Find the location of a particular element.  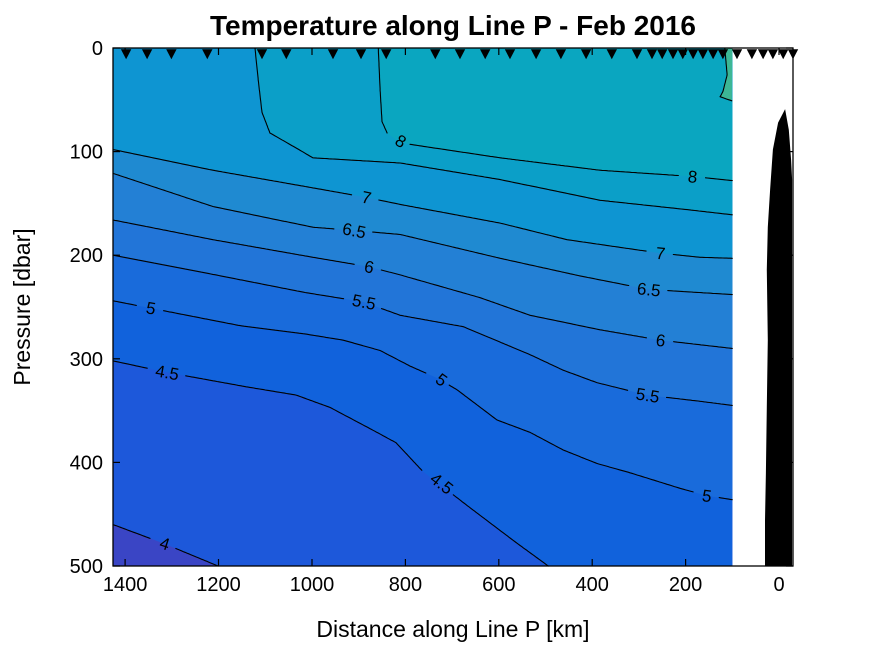

contour-label-8: 8 is located at coordinates (692, 177).